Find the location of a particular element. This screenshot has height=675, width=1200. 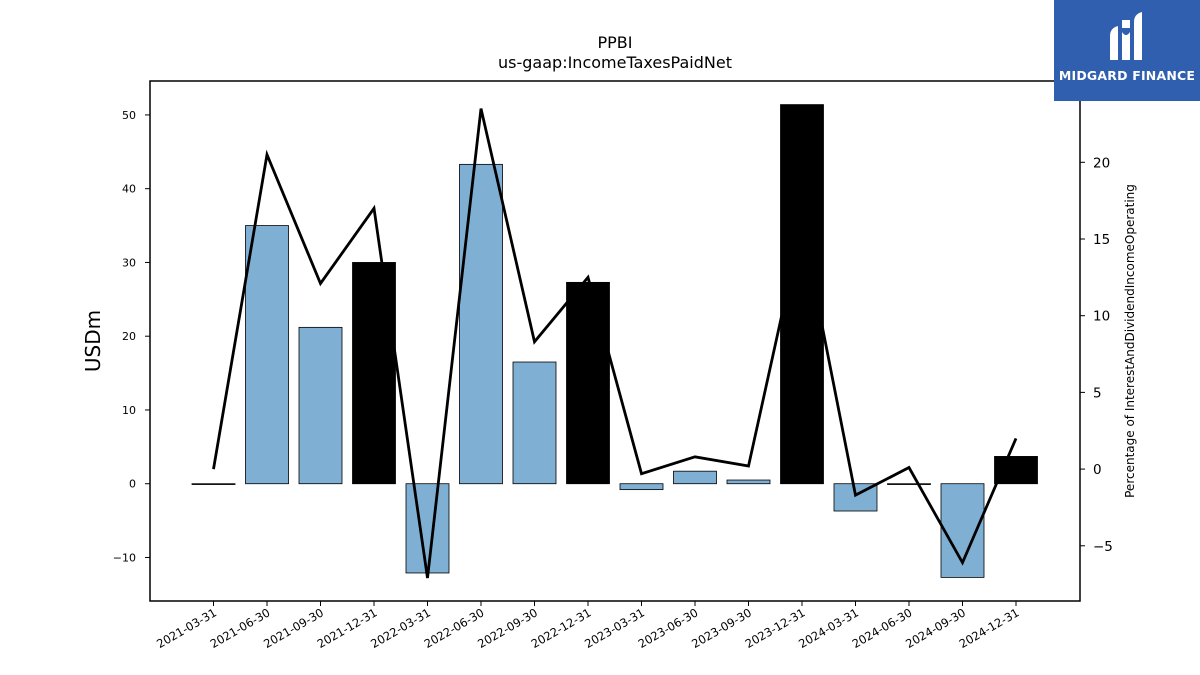

y-tick-label: 20 is located at coordinates (129, 336).